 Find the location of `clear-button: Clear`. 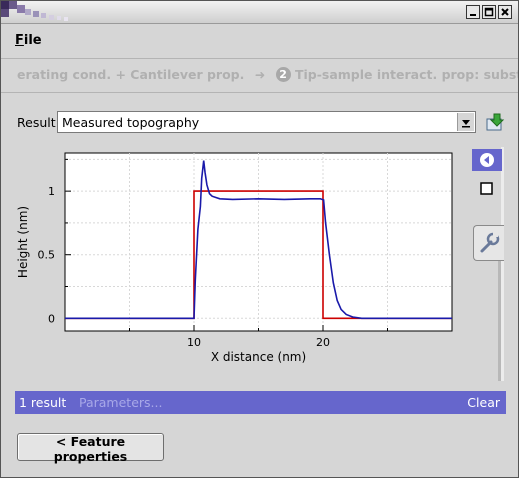

clear-button: Clear is located at coordinates (483, 402).